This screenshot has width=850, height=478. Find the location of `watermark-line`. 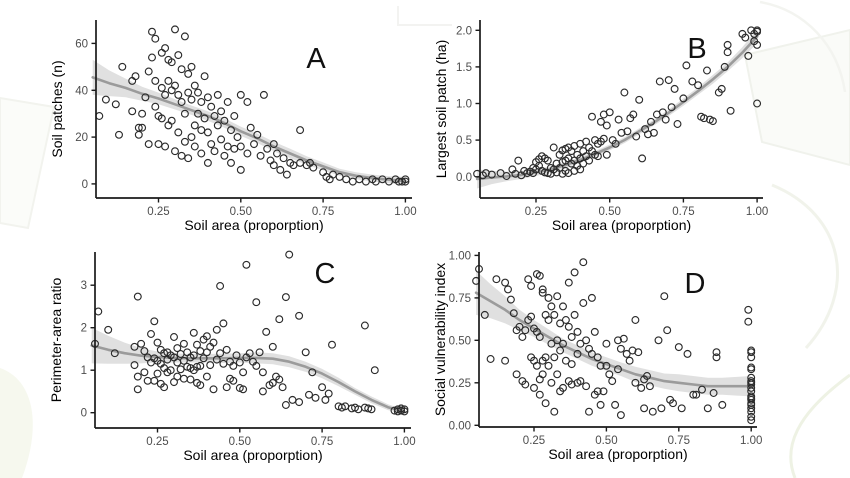

watermark-line is located at coordinates (424, 16).